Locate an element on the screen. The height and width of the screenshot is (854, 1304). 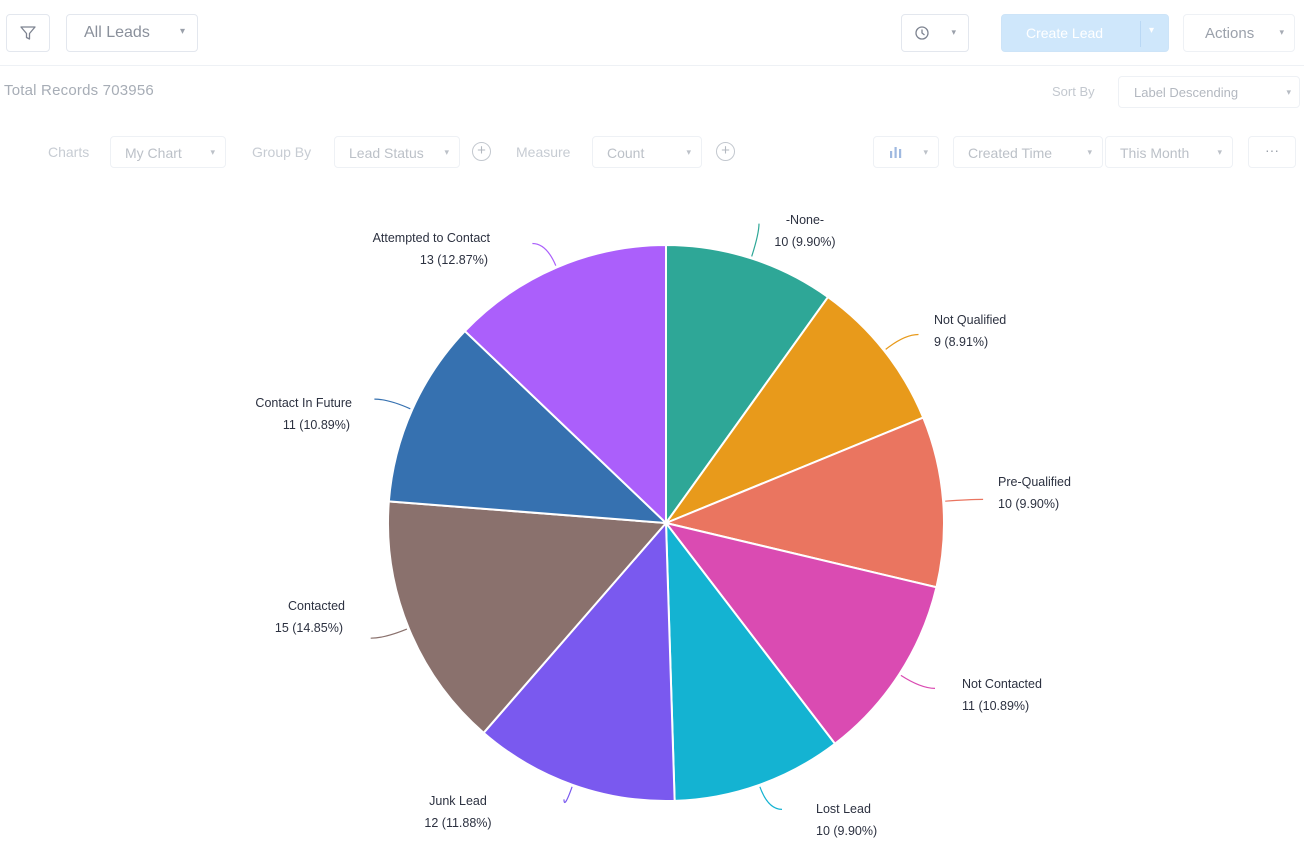
slice-label: Attempted to Contact is located at coordinates (432, 238).